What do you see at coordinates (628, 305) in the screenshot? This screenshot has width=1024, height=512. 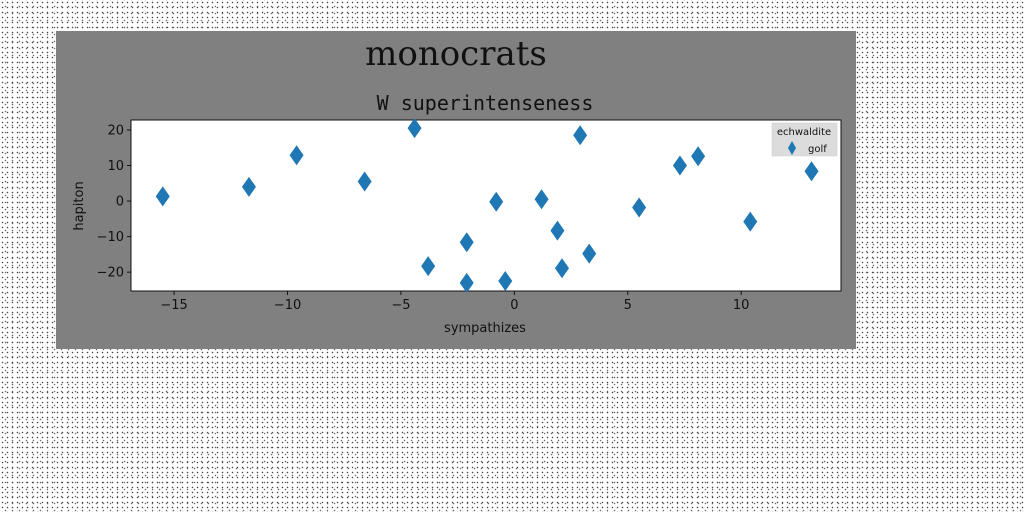 I see `x-tick-label: 5` at bounding box center [628, 305].